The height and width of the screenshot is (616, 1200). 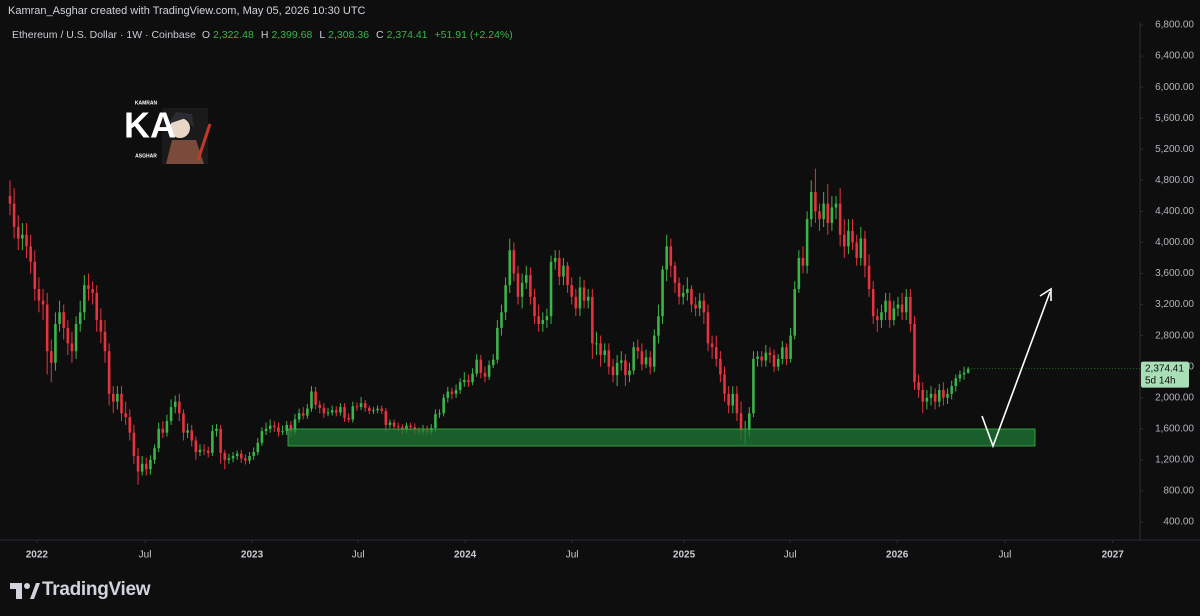 What do you see at coordinates (465, 555) in the screenshot?
I see `x-tick-label: 2024` at bounding box center [465, 555].